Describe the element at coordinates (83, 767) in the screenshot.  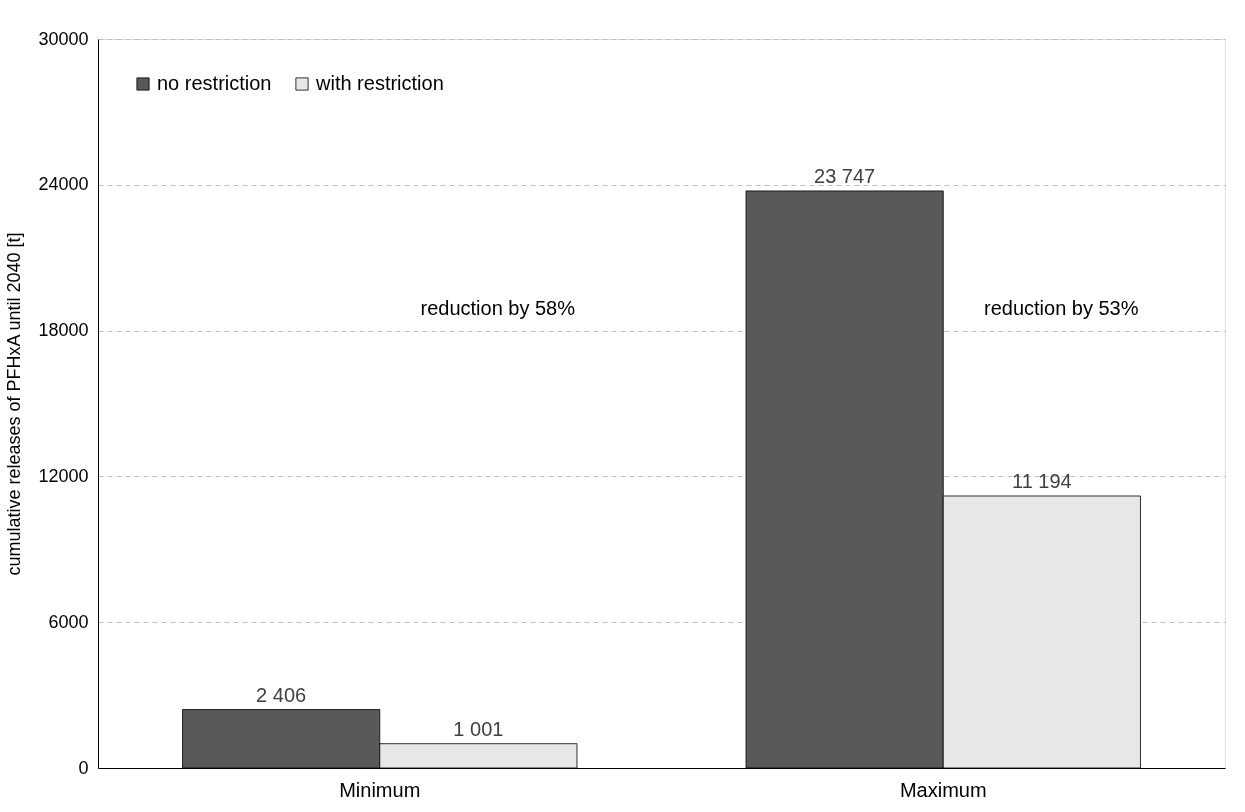
I see `y-tick-label: 0` at that location.